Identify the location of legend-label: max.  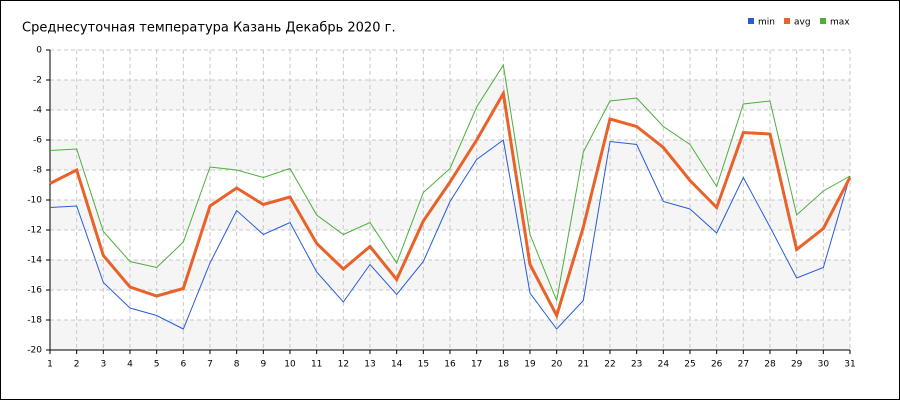
(840, 23).